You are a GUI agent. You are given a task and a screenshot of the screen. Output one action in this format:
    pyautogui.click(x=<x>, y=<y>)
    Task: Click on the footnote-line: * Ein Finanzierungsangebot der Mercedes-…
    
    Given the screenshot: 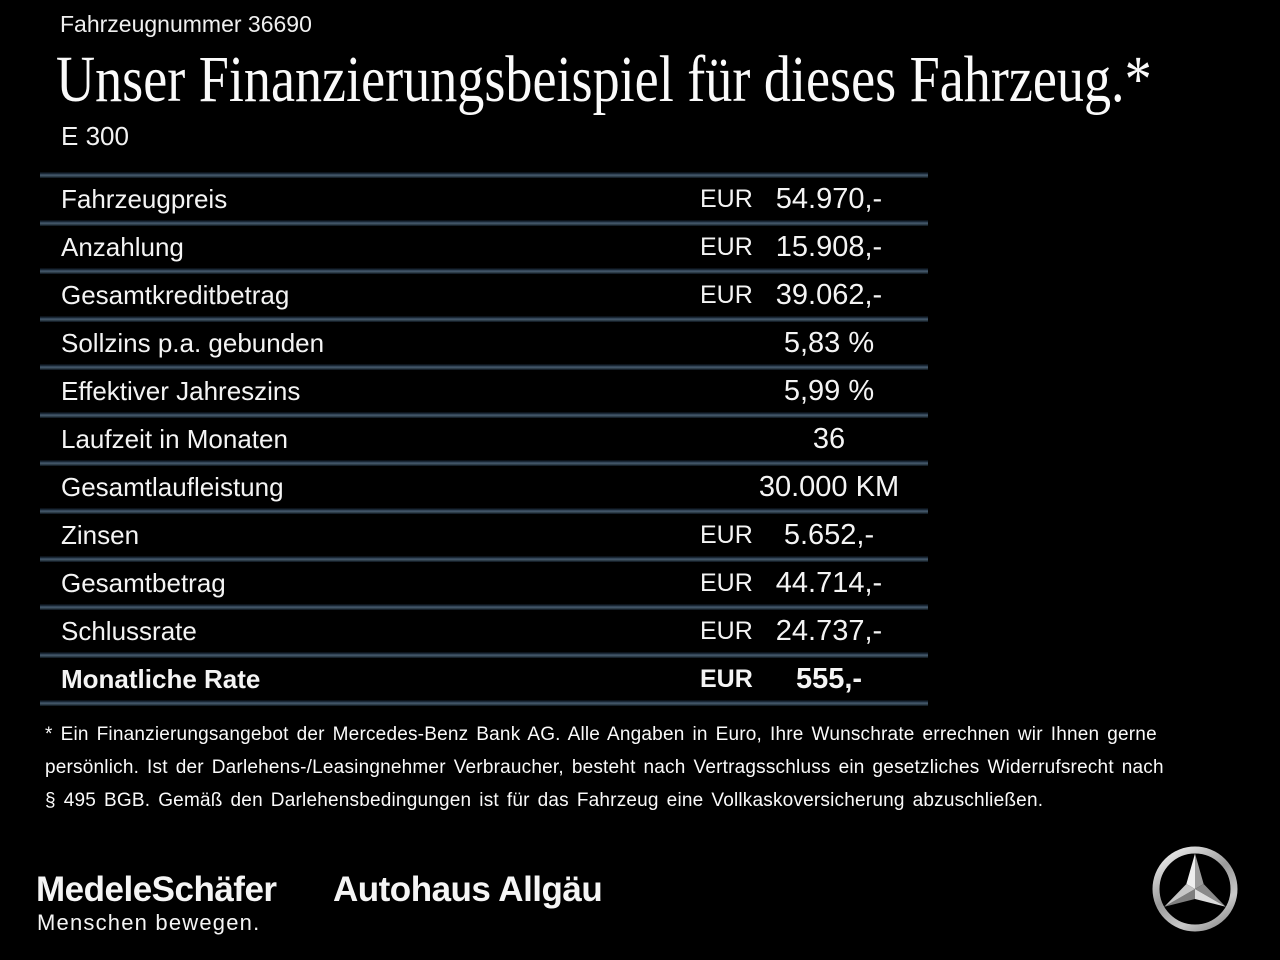 What is the action you would take?
    pyautogui.click(x=601, y=734)
    